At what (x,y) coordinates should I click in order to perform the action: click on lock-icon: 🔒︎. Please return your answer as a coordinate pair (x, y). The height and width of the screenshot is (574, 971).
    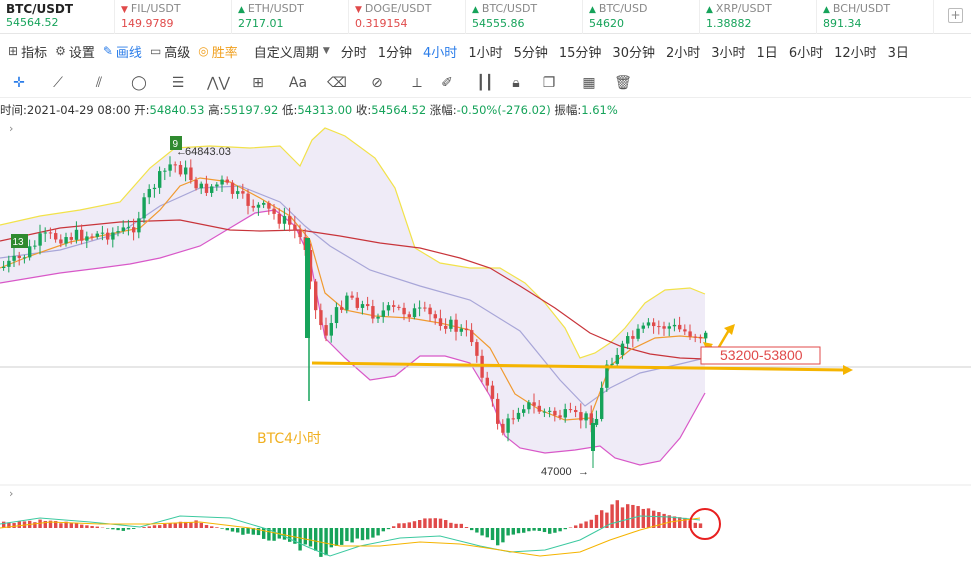
    Looking at the image, I should click on (516, 83).